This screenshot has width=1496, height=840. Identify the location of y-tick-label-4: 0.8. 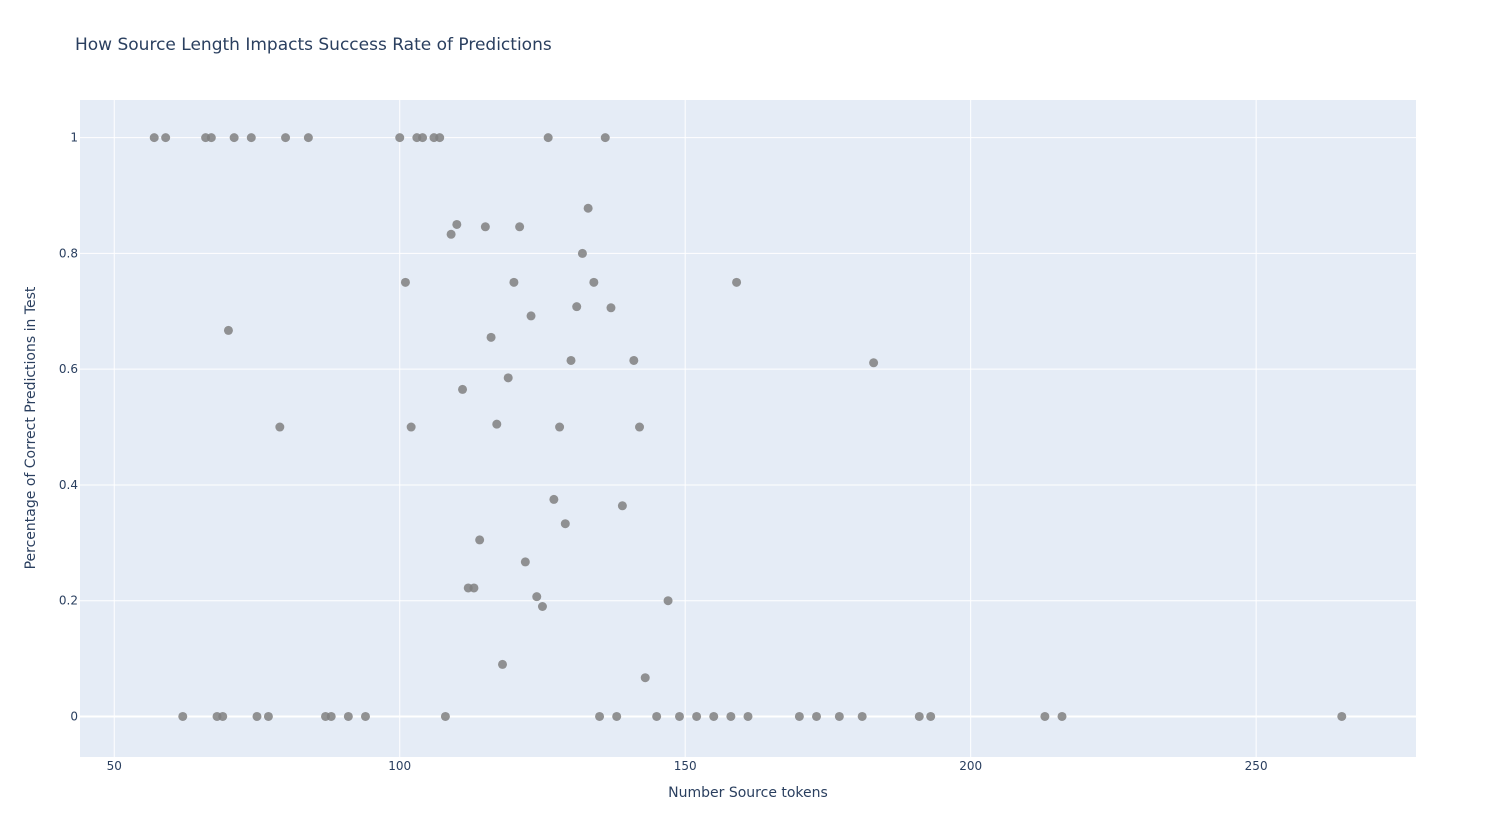
(68, 253).